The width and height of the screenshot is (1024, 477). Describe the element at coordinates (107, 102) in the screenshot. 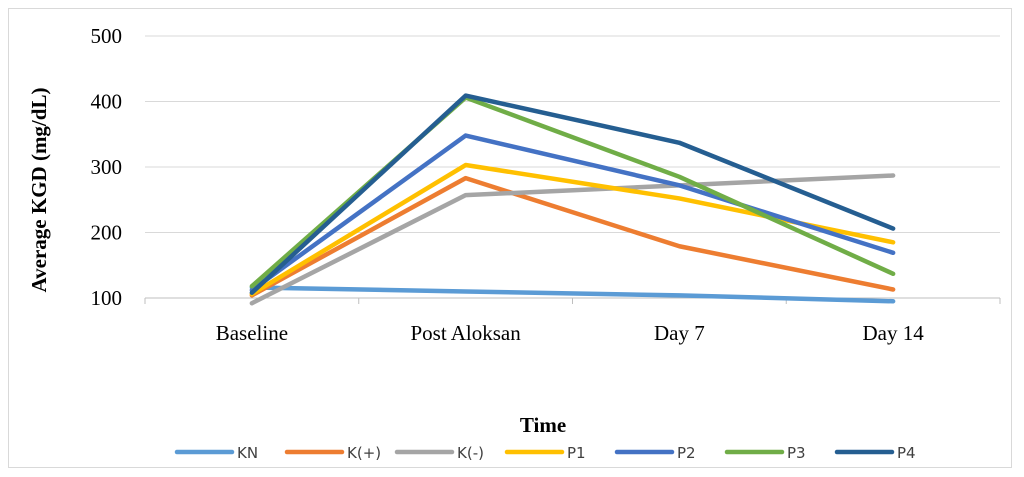

I see `y-tick-label: 400` at that location.